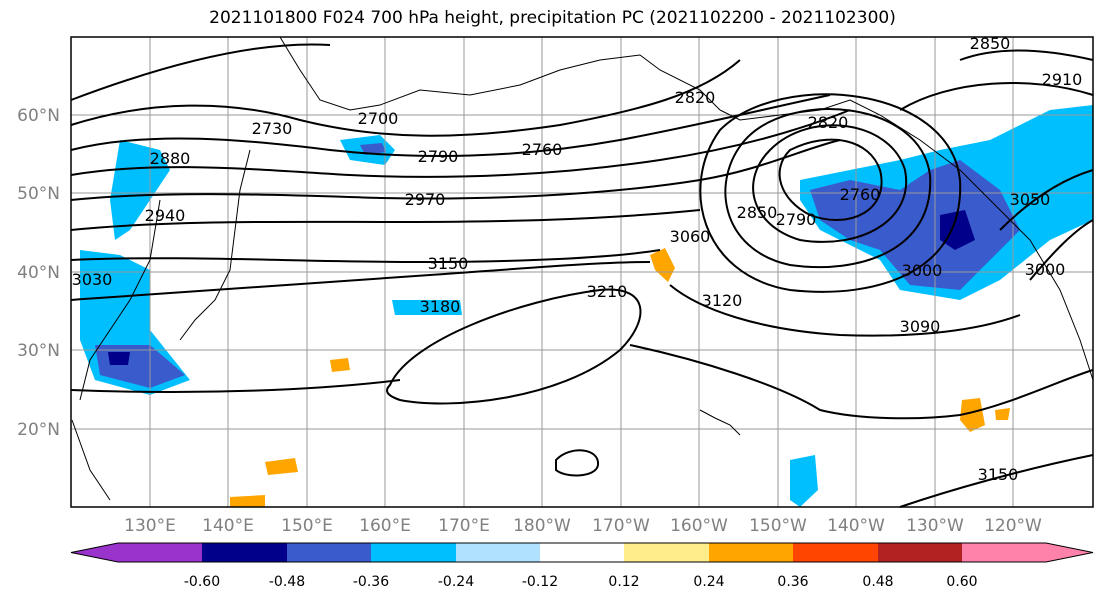 This screenshot has height=601, width=1105. Describe the element at coordinates (877, 582) in the screenshot. I see `colorbar-tick-label: 0.48` at that location.